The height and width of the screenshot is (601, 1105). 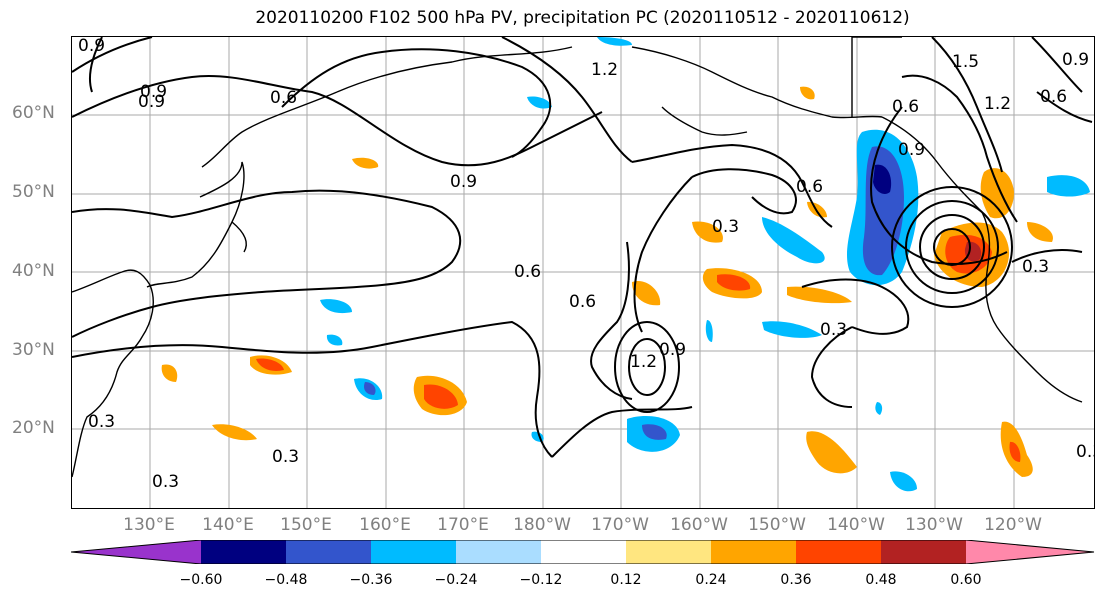 What do you see at coordinates (876, 77) in the screenshot?
I see `border-canada` at bounding box center [876, 77].